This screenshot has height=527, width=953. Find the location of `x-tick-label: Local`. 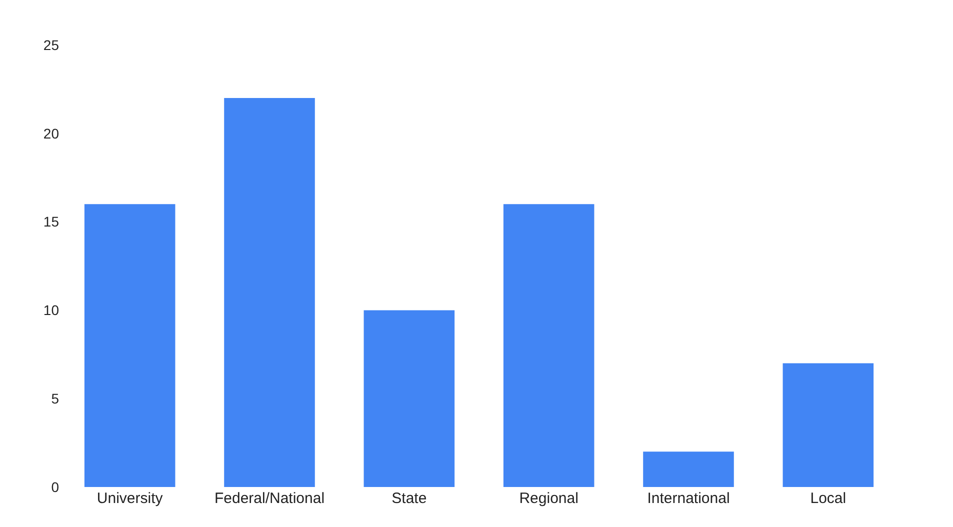

x-tick-label: Local is located at coordinates (828, 498).